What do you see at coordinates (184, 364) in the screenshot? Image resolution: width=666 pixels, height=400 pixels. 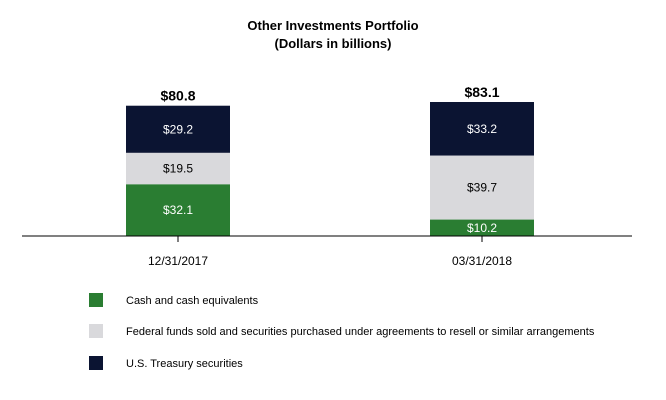 I see `legend-label: U.S. Treasury securities` at bounding box center [184, 364].